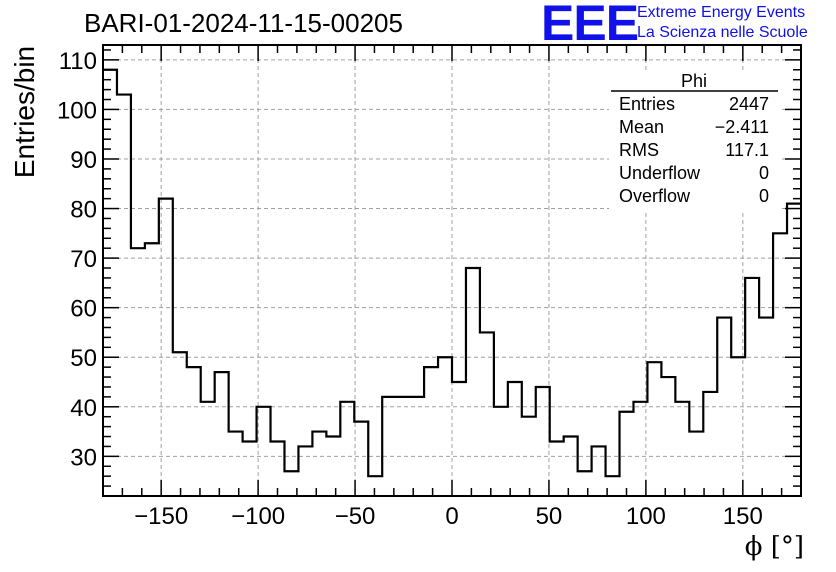  Describe the element at coordinates (83, 358) in the screenshot. I see `y-tick-label: 50` at that location.